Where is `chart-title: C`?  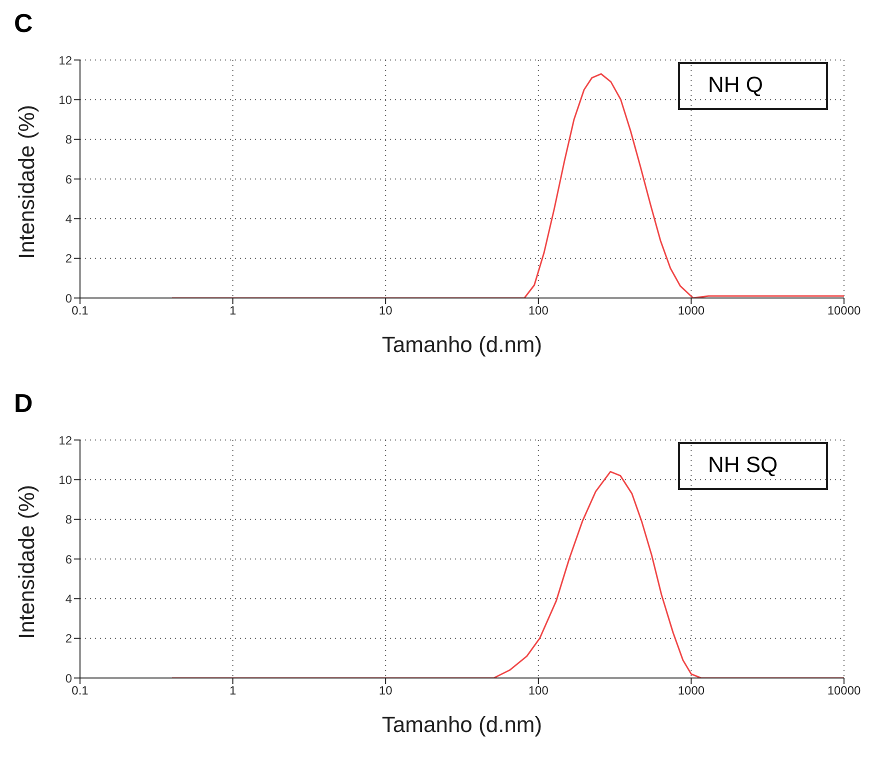
chart-title: C is located at coordinates (23, 23).